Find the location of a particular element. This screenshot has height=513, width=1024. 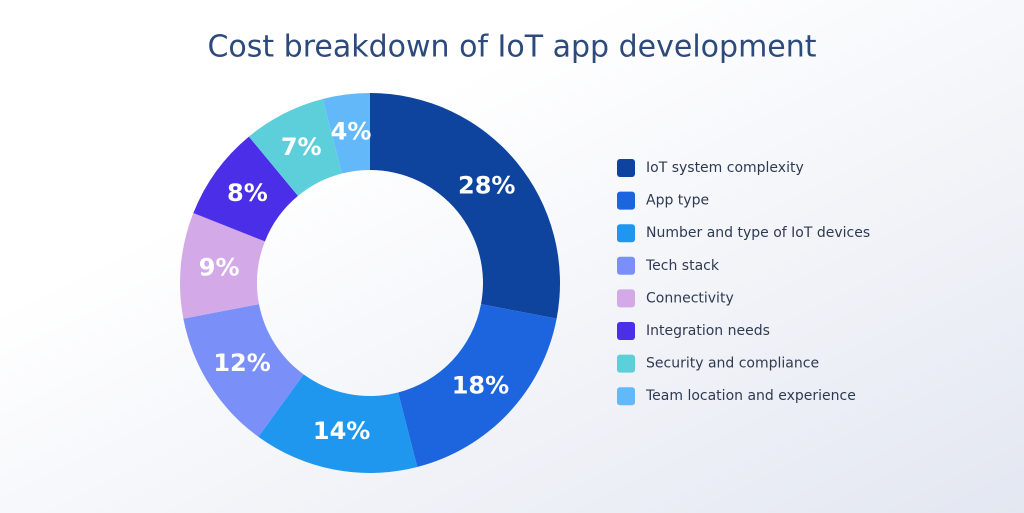

data-label: 12% is located at coordinates (241, 363).